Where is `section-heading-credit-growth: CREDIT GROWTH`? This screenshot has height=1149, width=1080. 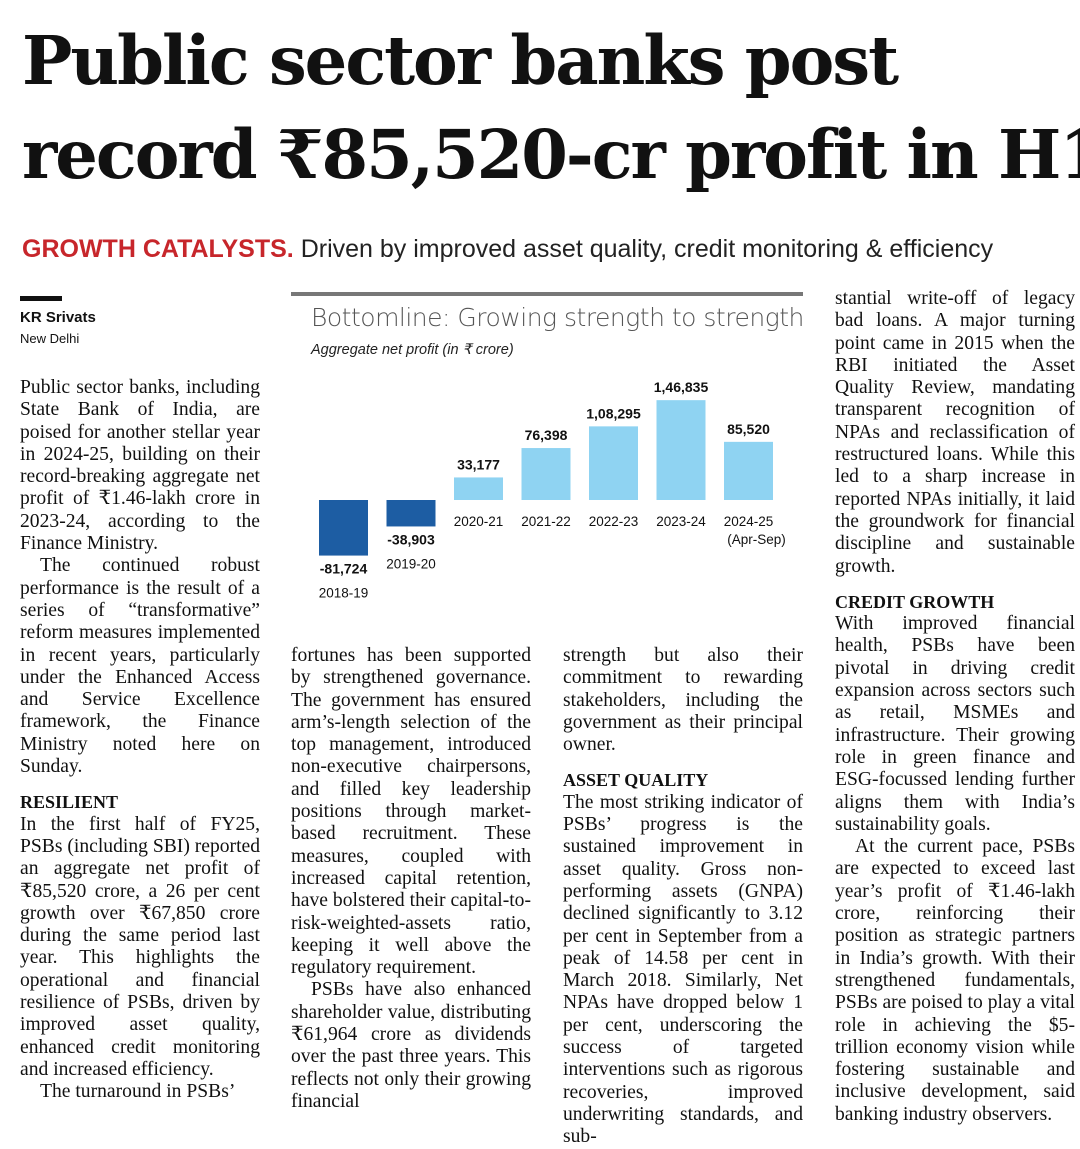 section-heading-credit-growth: CREDIT GROWTH is located at coordinates (915, 601).